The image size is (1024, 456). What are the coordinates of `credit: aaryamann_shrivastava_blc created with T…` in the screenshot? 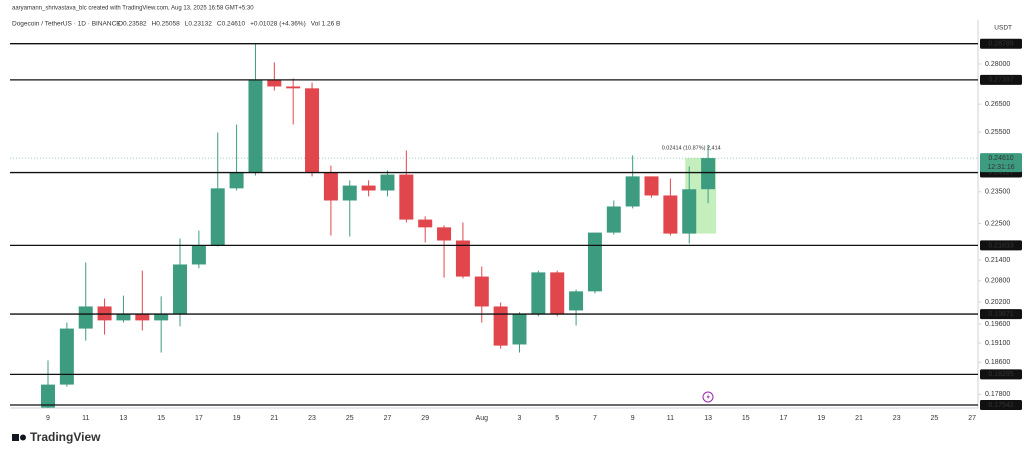 It's located at (133, 9).